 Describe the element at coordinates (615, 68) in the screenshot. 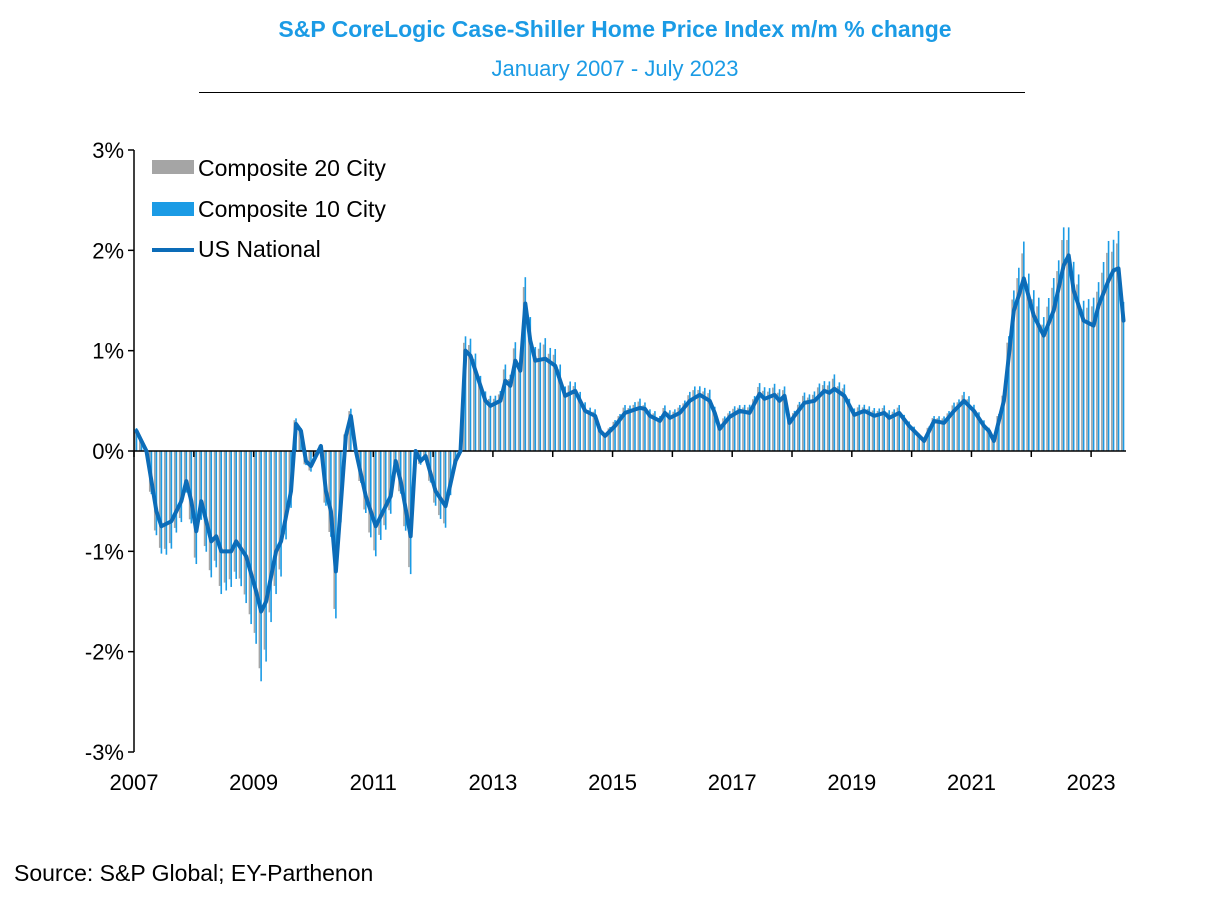

I see `chart-subtitle: January 2007 - July 2023` at that location.